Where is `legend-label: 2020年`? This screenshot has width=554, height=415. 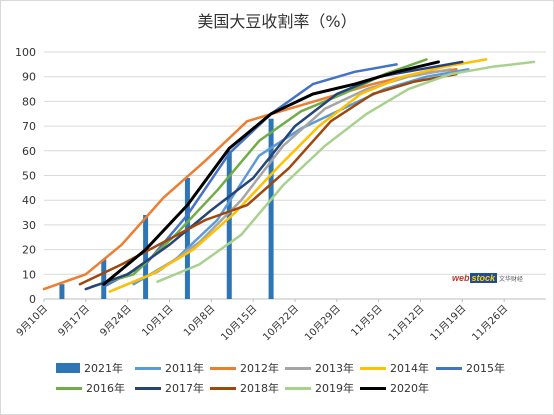
legend-label: 2020年 is located at coordinates (409, 388).